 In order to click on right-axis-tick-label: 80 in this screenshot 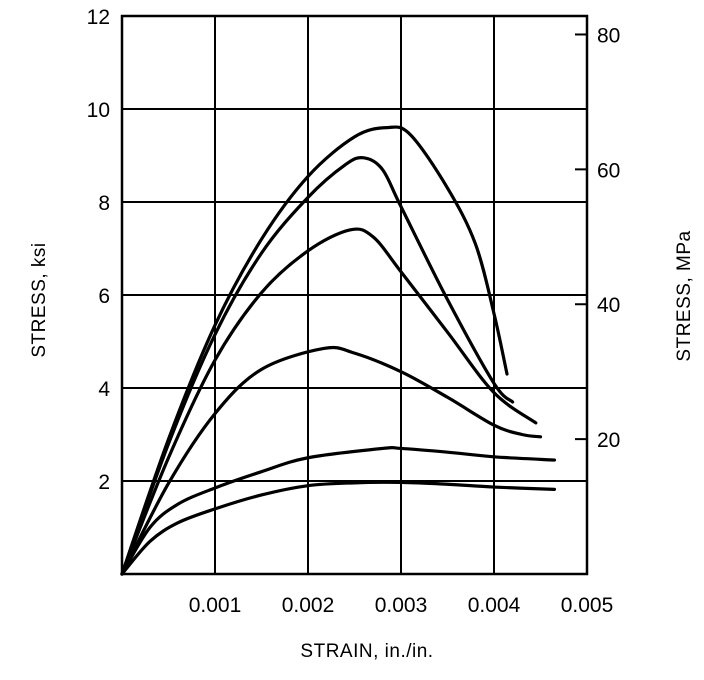, I will do `click(608, 35)`.